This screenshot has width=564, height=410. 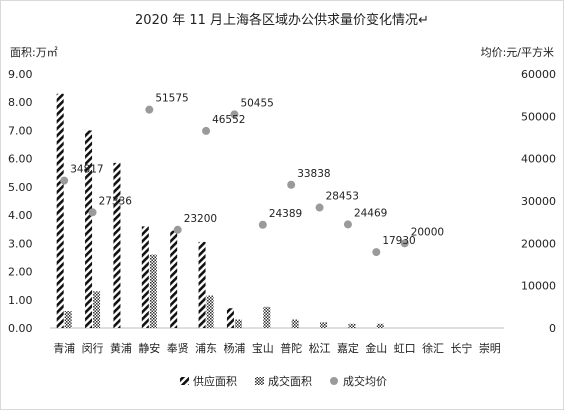 What do you see at coordinates (538, 243) in the screenshot?
I see `y2-tick-label: 20000` at bounding box center [538, 243].